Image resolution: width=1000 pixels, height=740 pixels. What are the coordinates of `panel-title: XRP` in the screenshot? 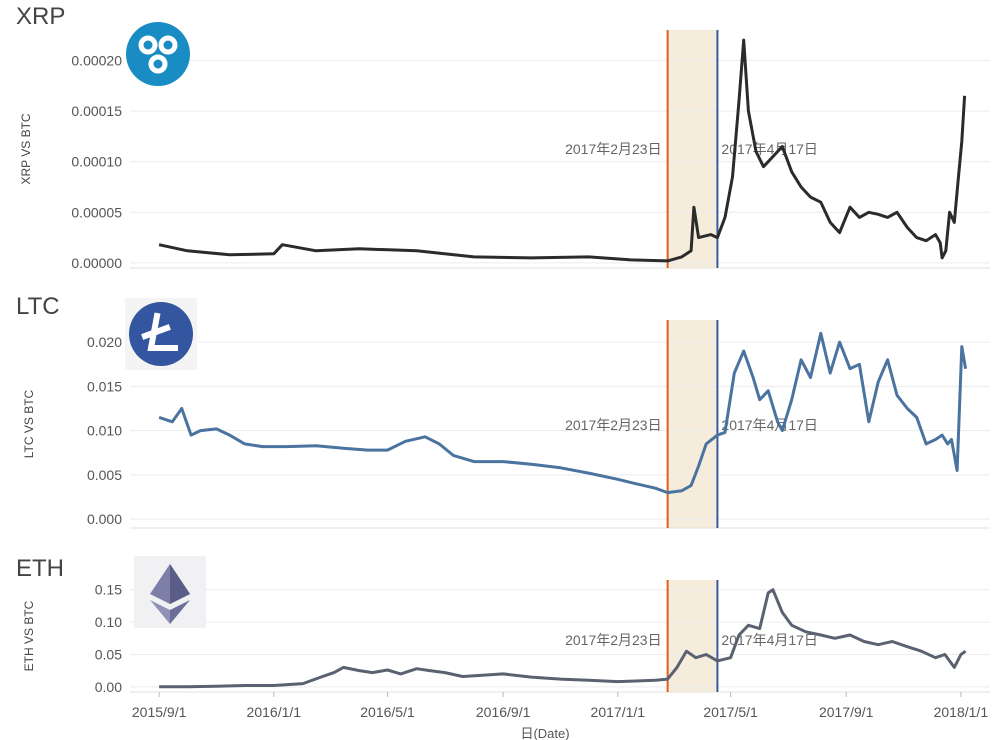 It's located at (40, 16).